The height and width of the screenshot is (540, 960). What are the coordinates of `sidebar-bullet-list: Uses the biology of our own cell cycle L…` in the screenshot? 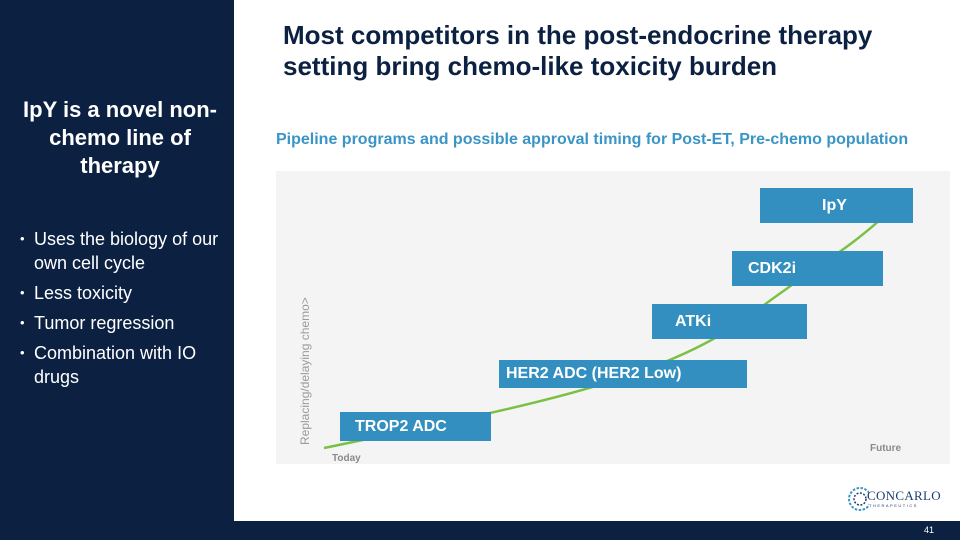 It's located at (122, 311).